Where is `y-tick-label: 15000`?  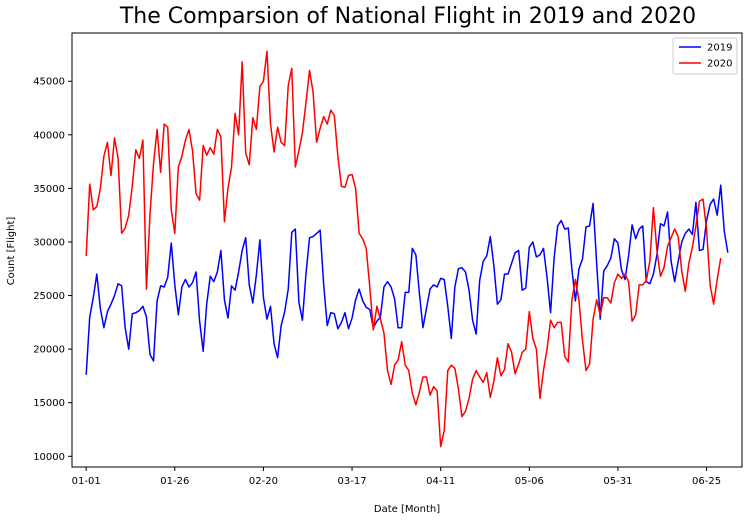 y-tick-label: 15000 is located at coordinates (49, 403).